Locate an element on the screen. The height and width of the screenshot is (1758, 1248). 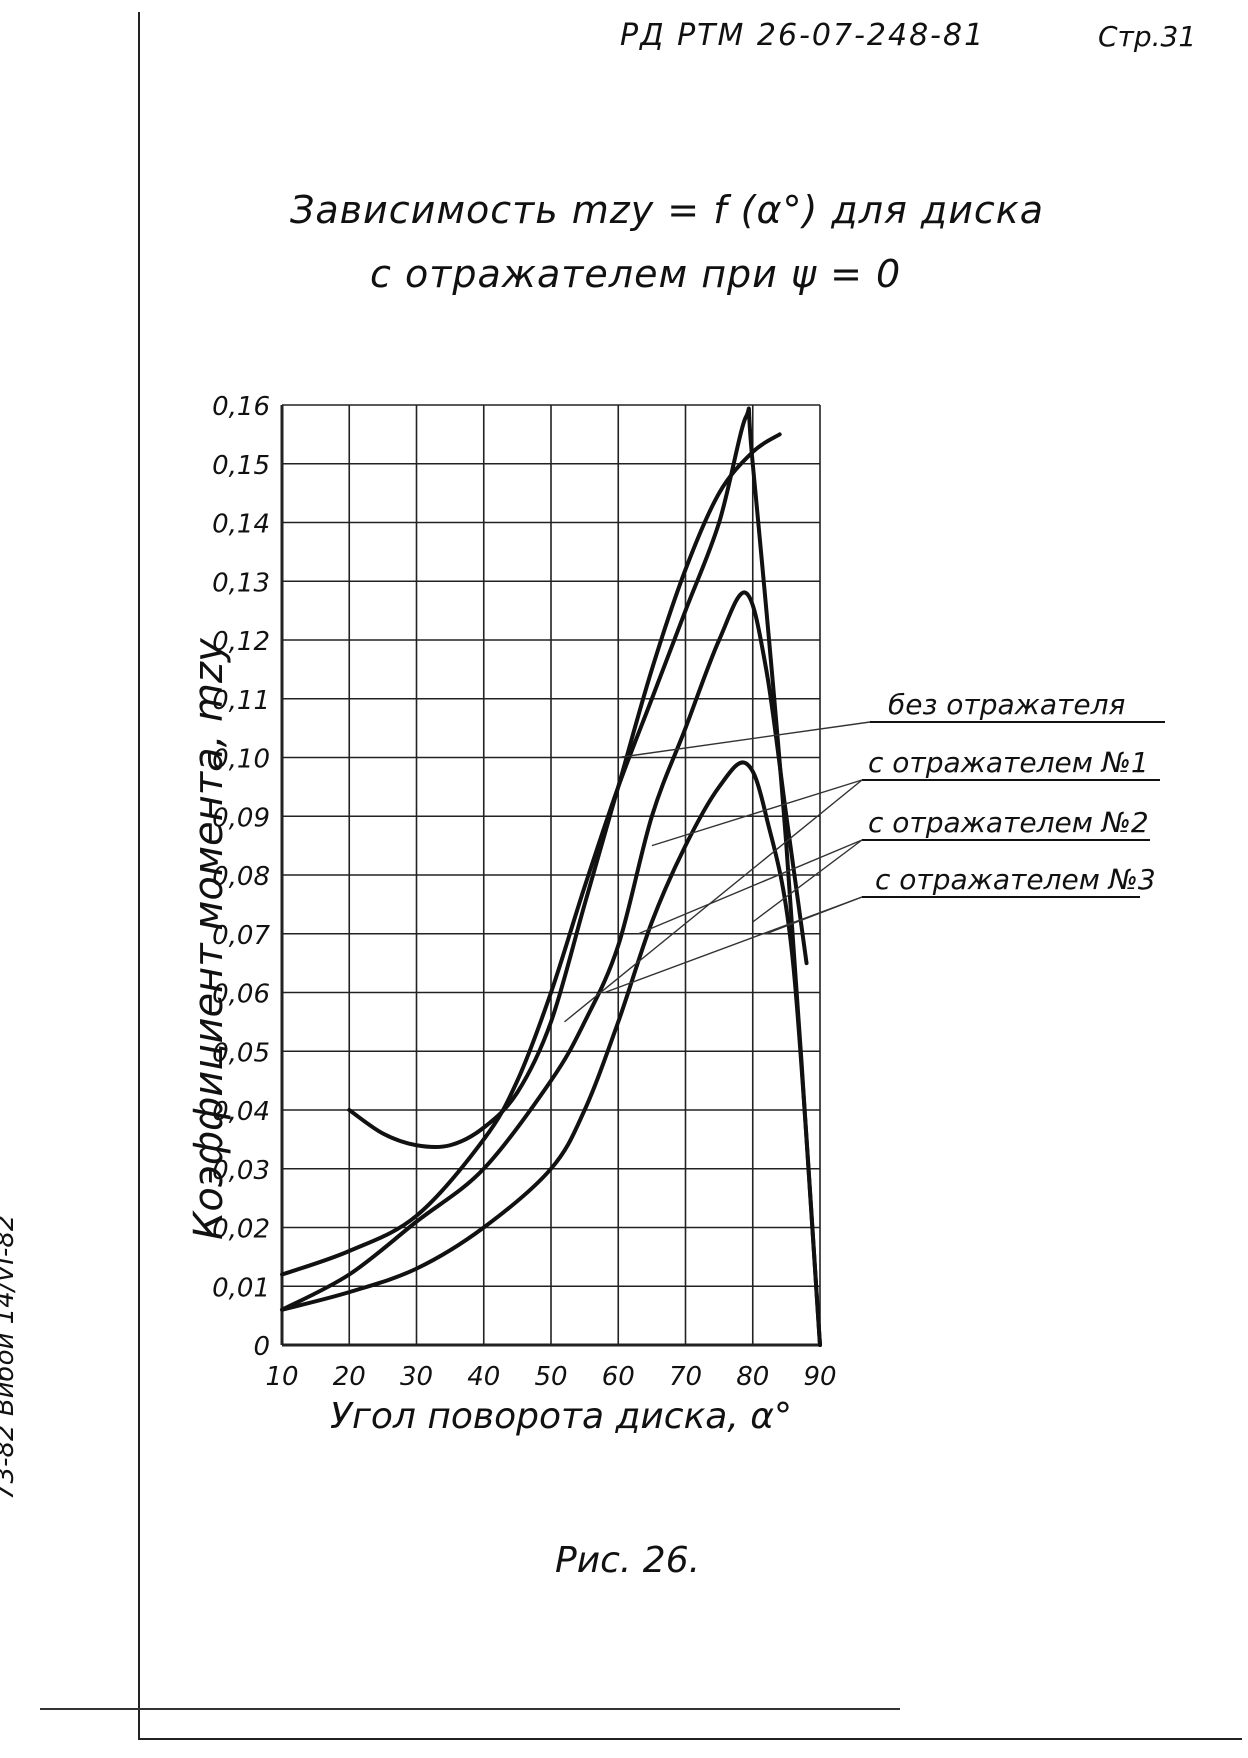
margin-note: 73-82 Вибой 14/VI-82 is located at coordinates (10, 1357).